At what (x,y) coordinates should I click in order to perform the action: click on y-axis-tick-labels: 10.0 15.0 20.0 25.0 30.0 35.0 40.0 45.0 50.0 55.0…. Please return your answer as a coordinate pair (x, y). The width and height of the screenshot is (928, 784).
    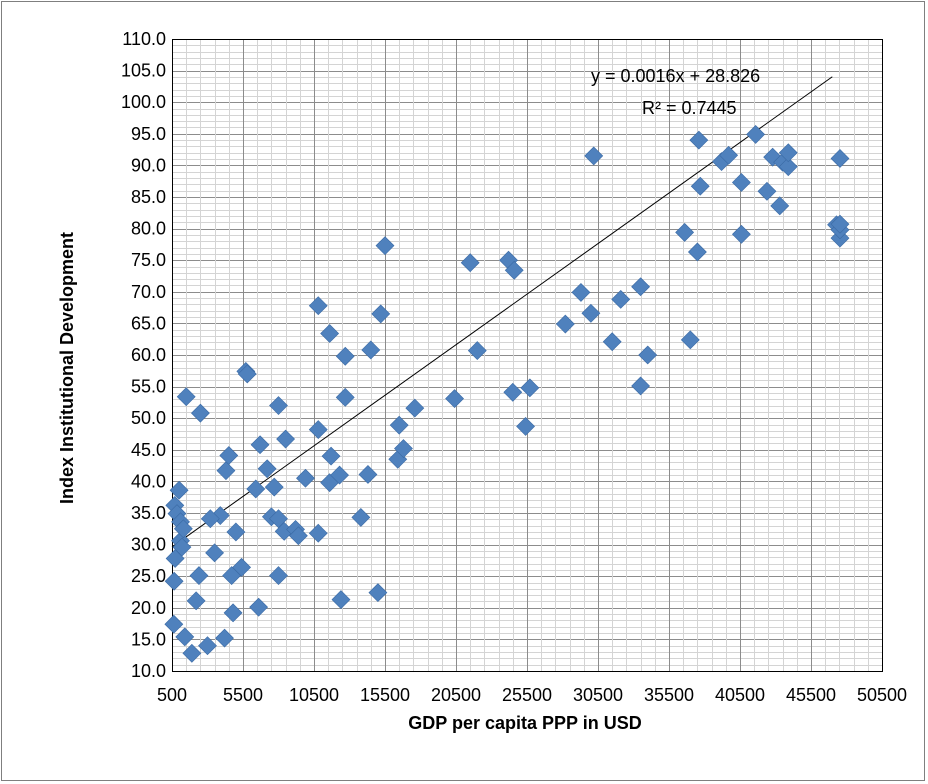
    Looking at the image, I should click on (143, 355).